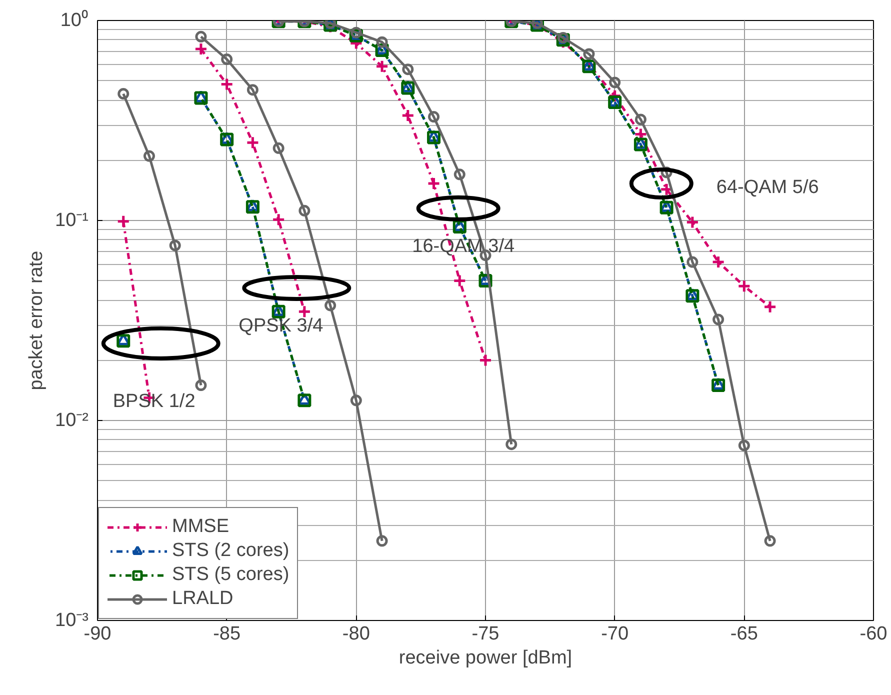 Image resolution: width=891 pixels, height=695 pixels. I want to click on y-tick-label: 10⁻¹, so click(72, 220).